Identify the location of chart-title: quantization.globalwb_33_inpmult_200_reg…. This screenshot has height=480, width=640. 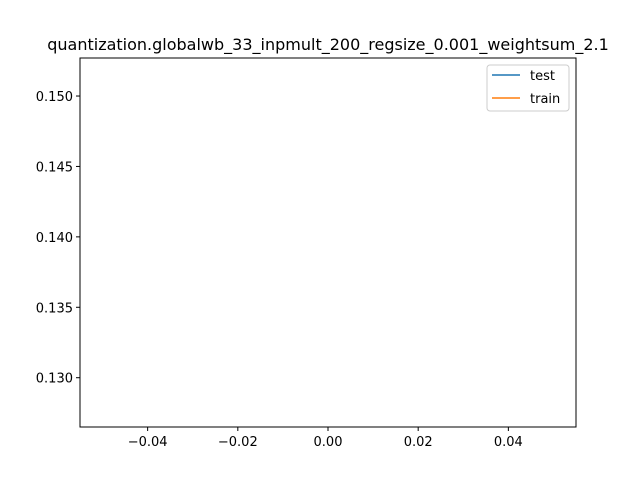
(328, 45).